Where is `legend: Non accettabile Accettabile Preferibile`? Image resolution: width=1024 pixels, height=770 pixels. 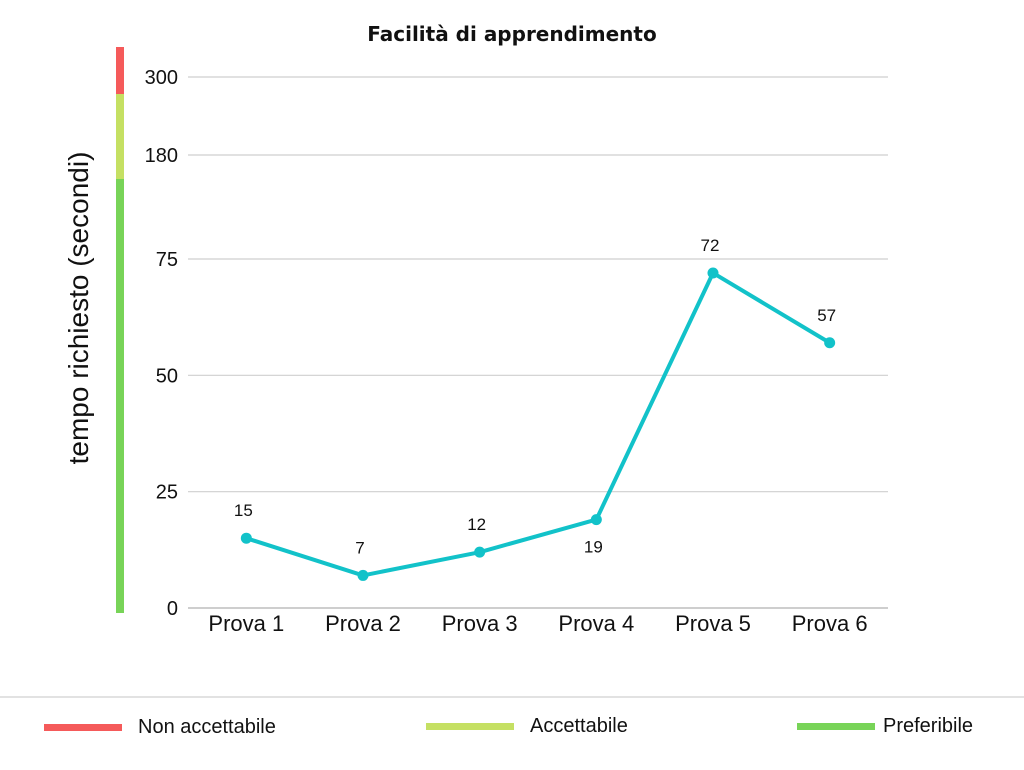
legend: Non accettabile Accettabile Preferibile is located at coordinates (512, 733).